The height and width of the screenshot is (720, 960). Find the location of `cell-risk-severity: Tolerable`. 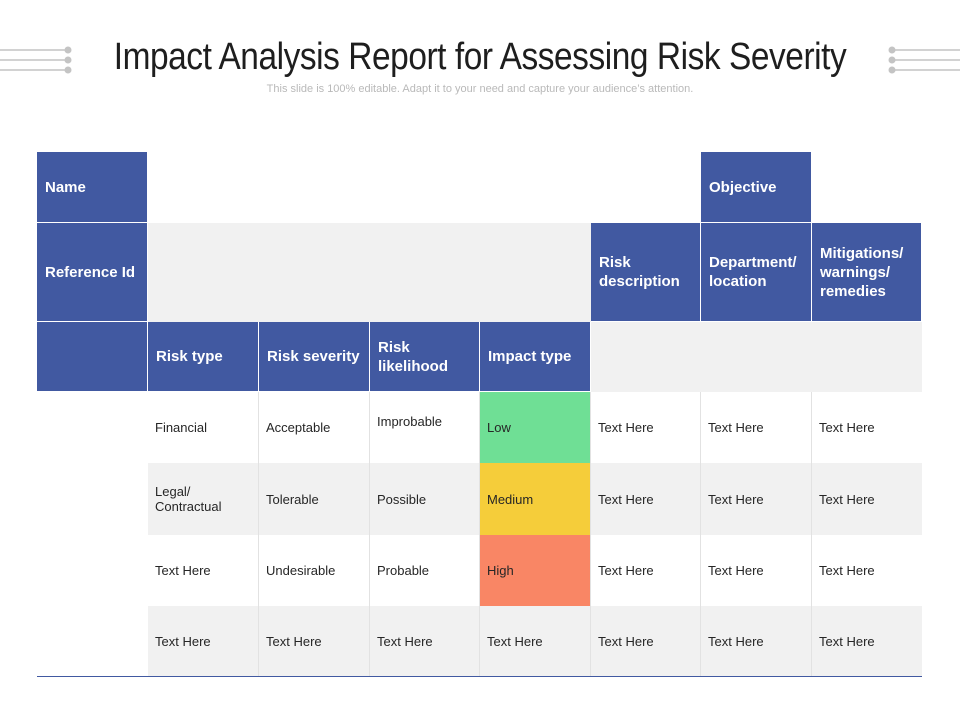

cell-risk-severity: Tolerable is located at coordinates (314, 499).